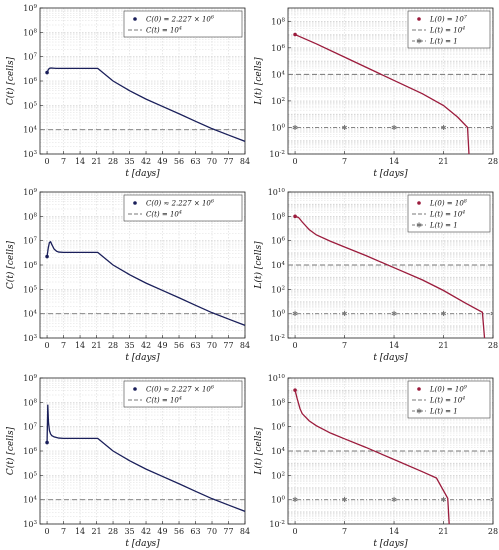  I want to click on x-axis-label: t [days], so click(390, 358).